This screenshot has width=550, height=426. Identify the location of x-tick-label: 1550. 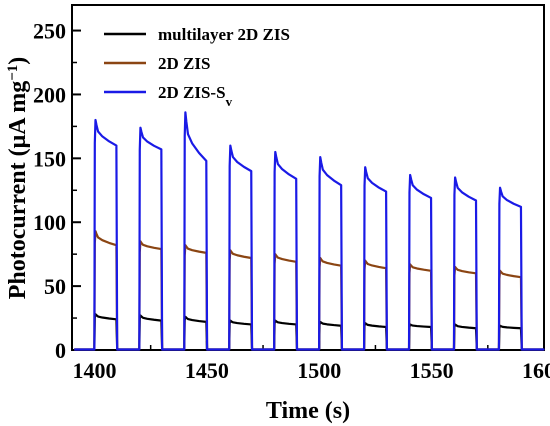
(432, 370).